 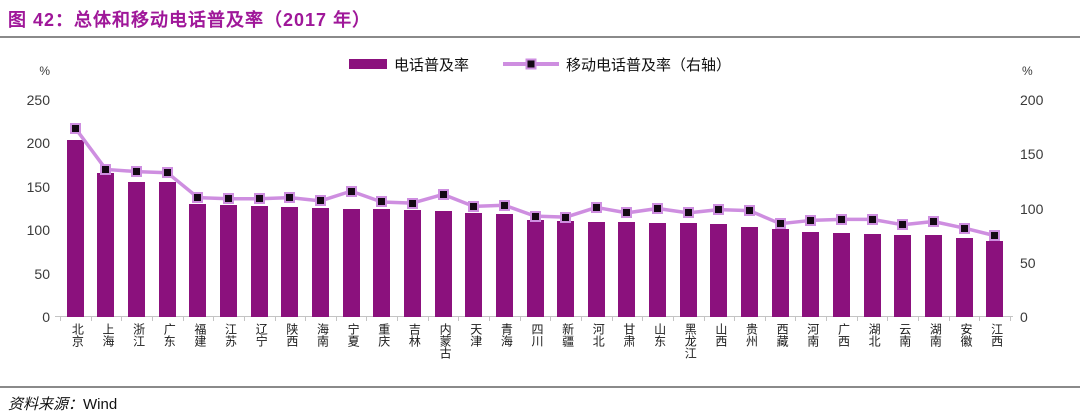 I want to click on bar-山东, so click(x=658, y=270).